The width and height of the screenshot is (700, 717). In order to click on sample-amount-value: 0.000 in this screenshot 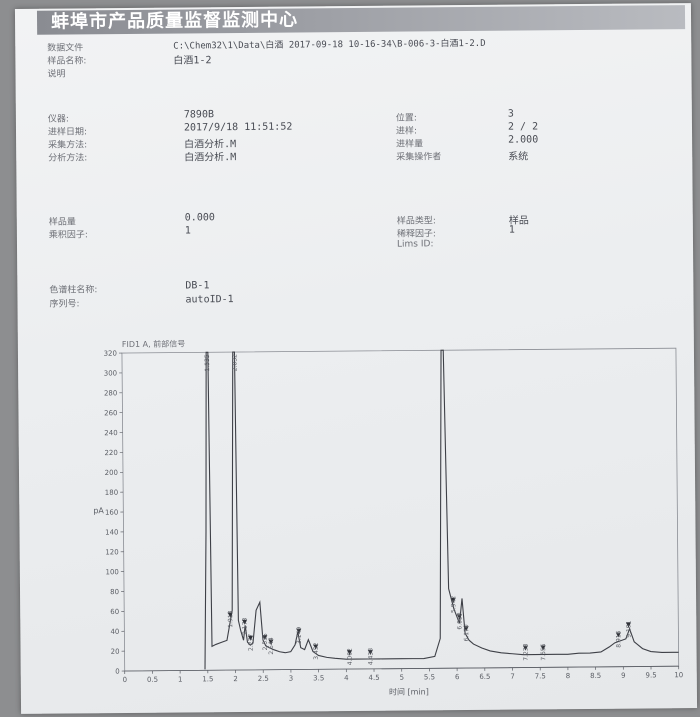, I will do `click(199, 218)`.